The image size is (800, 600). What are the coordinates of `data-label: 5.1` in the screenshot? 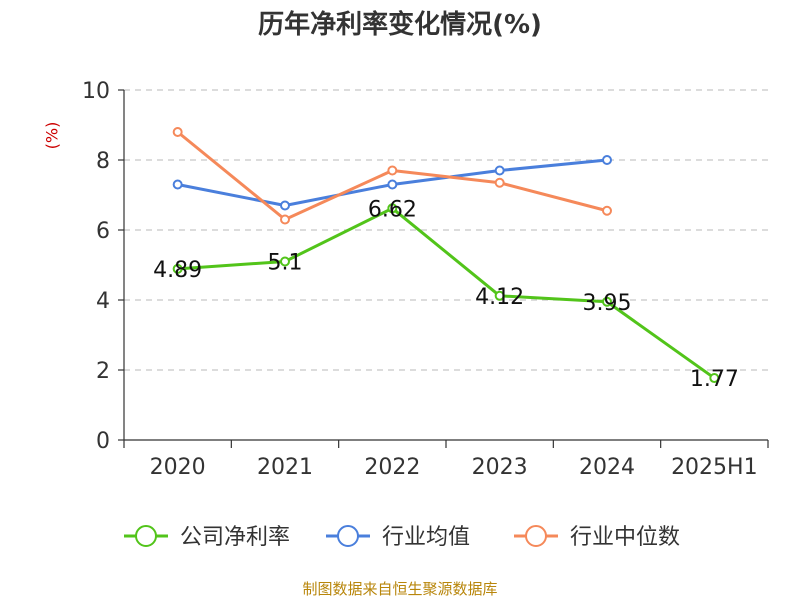 It's located at (285, 263).